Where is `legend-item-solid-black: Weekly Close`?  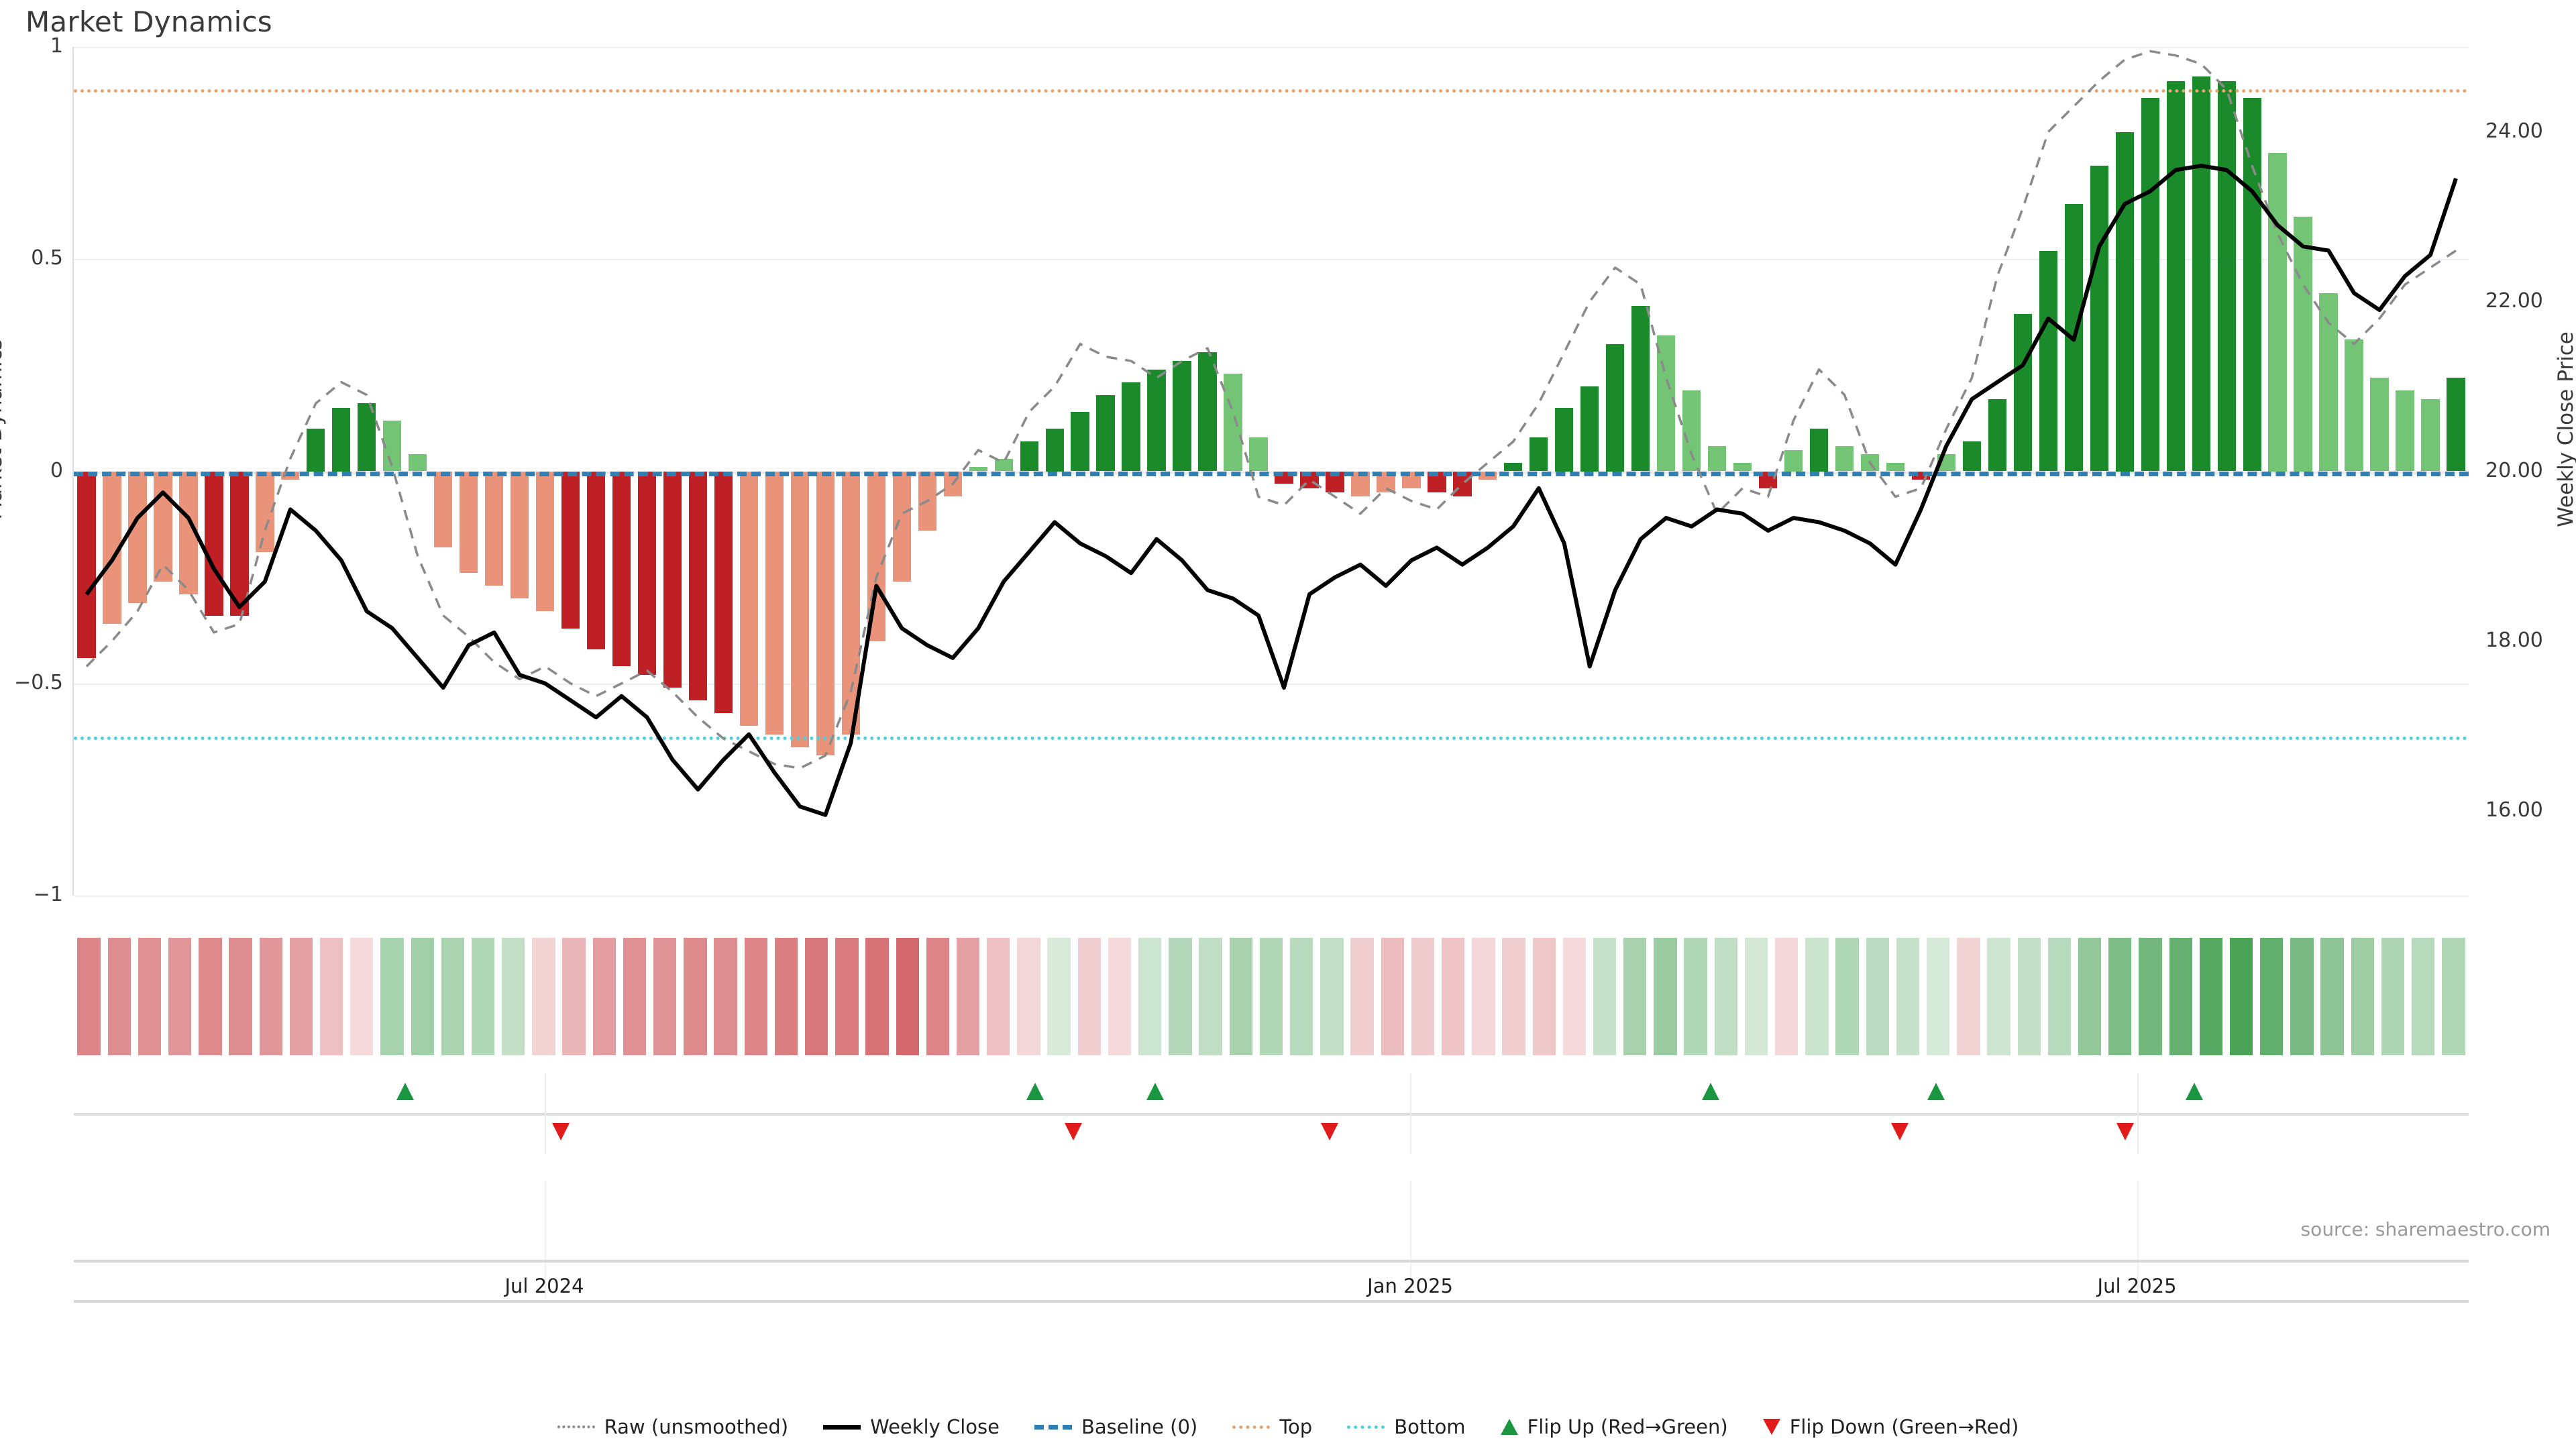
legend-item-solid-black: Weekly Close is located at coordinates (911, 1426).